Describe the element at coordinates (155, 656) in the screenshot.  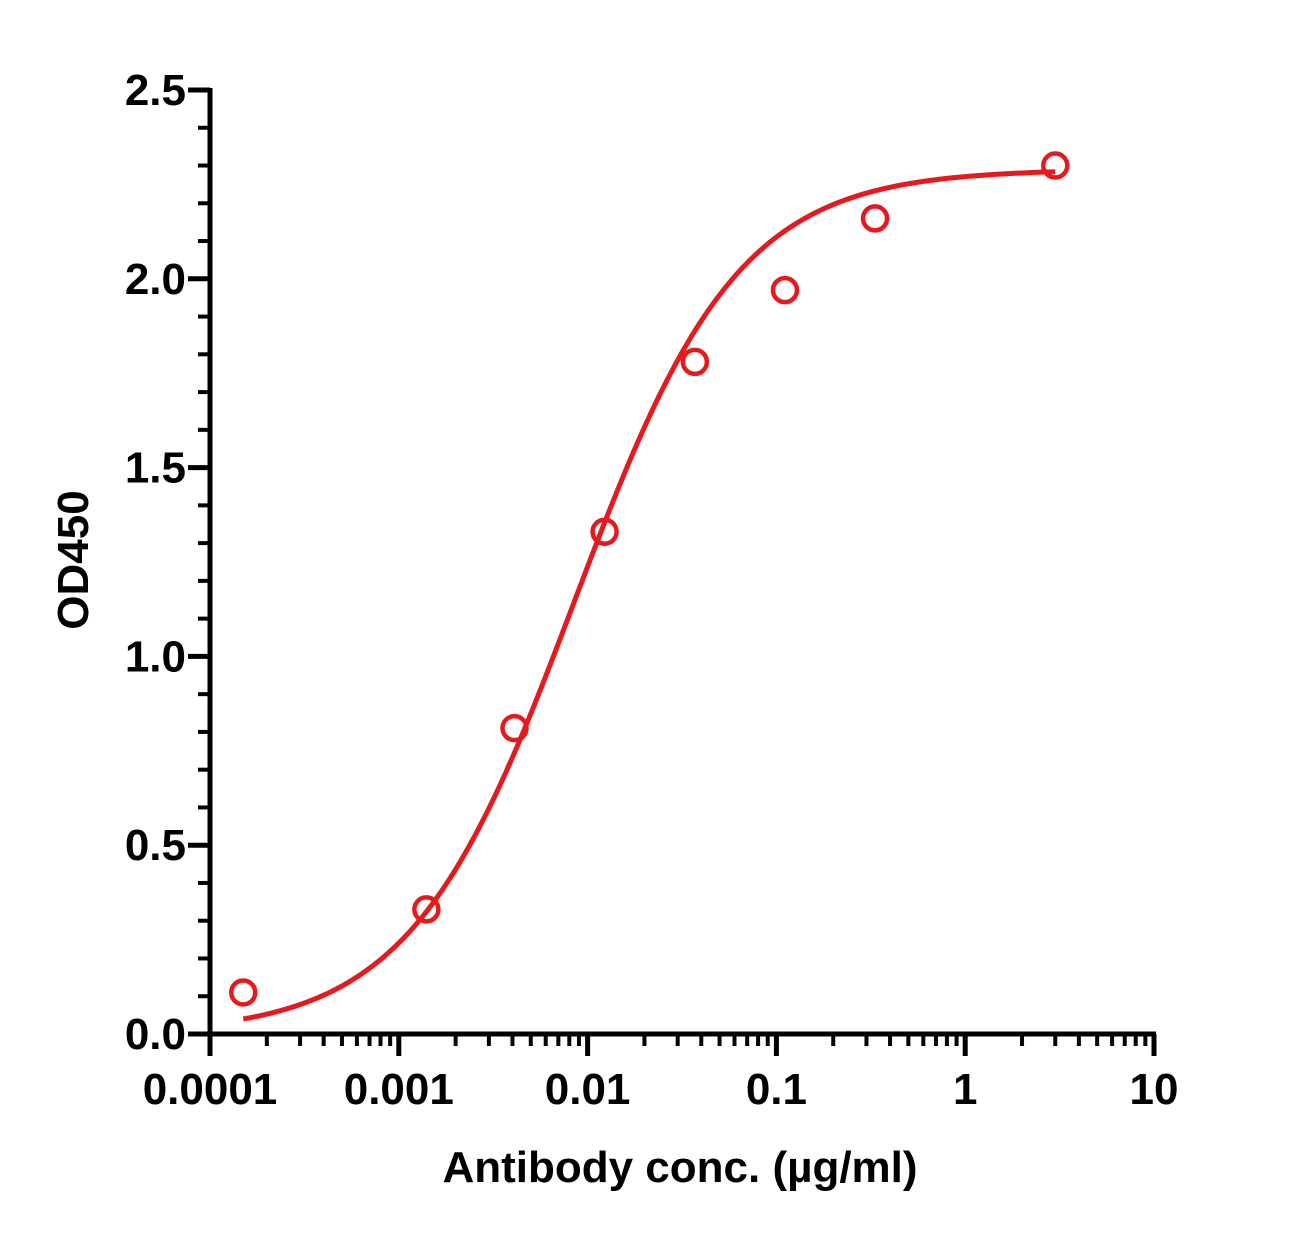
I see `y-tick-label-2: 1.0` at that location.